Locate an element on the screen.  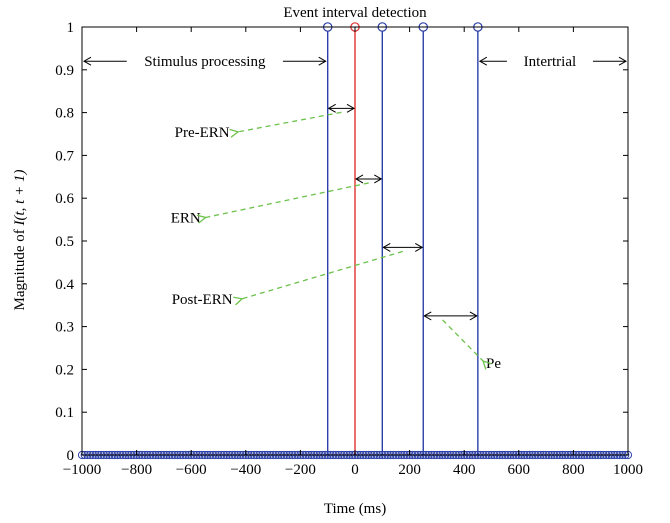
x-tick-label: 400 is located at coordinates (464, 470).